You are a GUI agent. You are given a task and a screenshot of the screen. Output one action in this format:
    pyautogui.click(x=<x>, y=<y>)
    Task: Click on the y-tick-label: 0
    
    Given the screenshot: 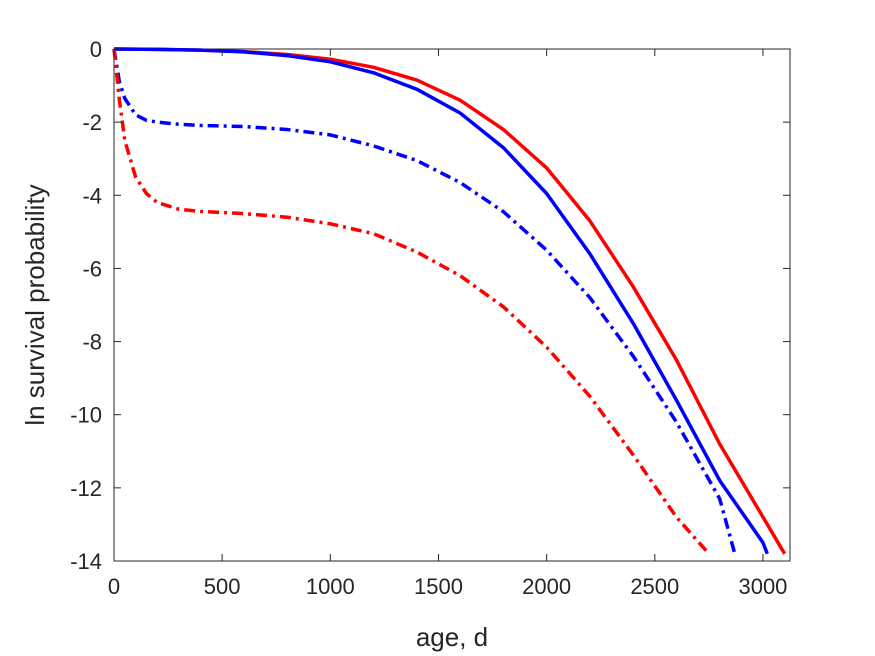 What is the action you would take?
    pyautogui.click(x=96, y=49)
    